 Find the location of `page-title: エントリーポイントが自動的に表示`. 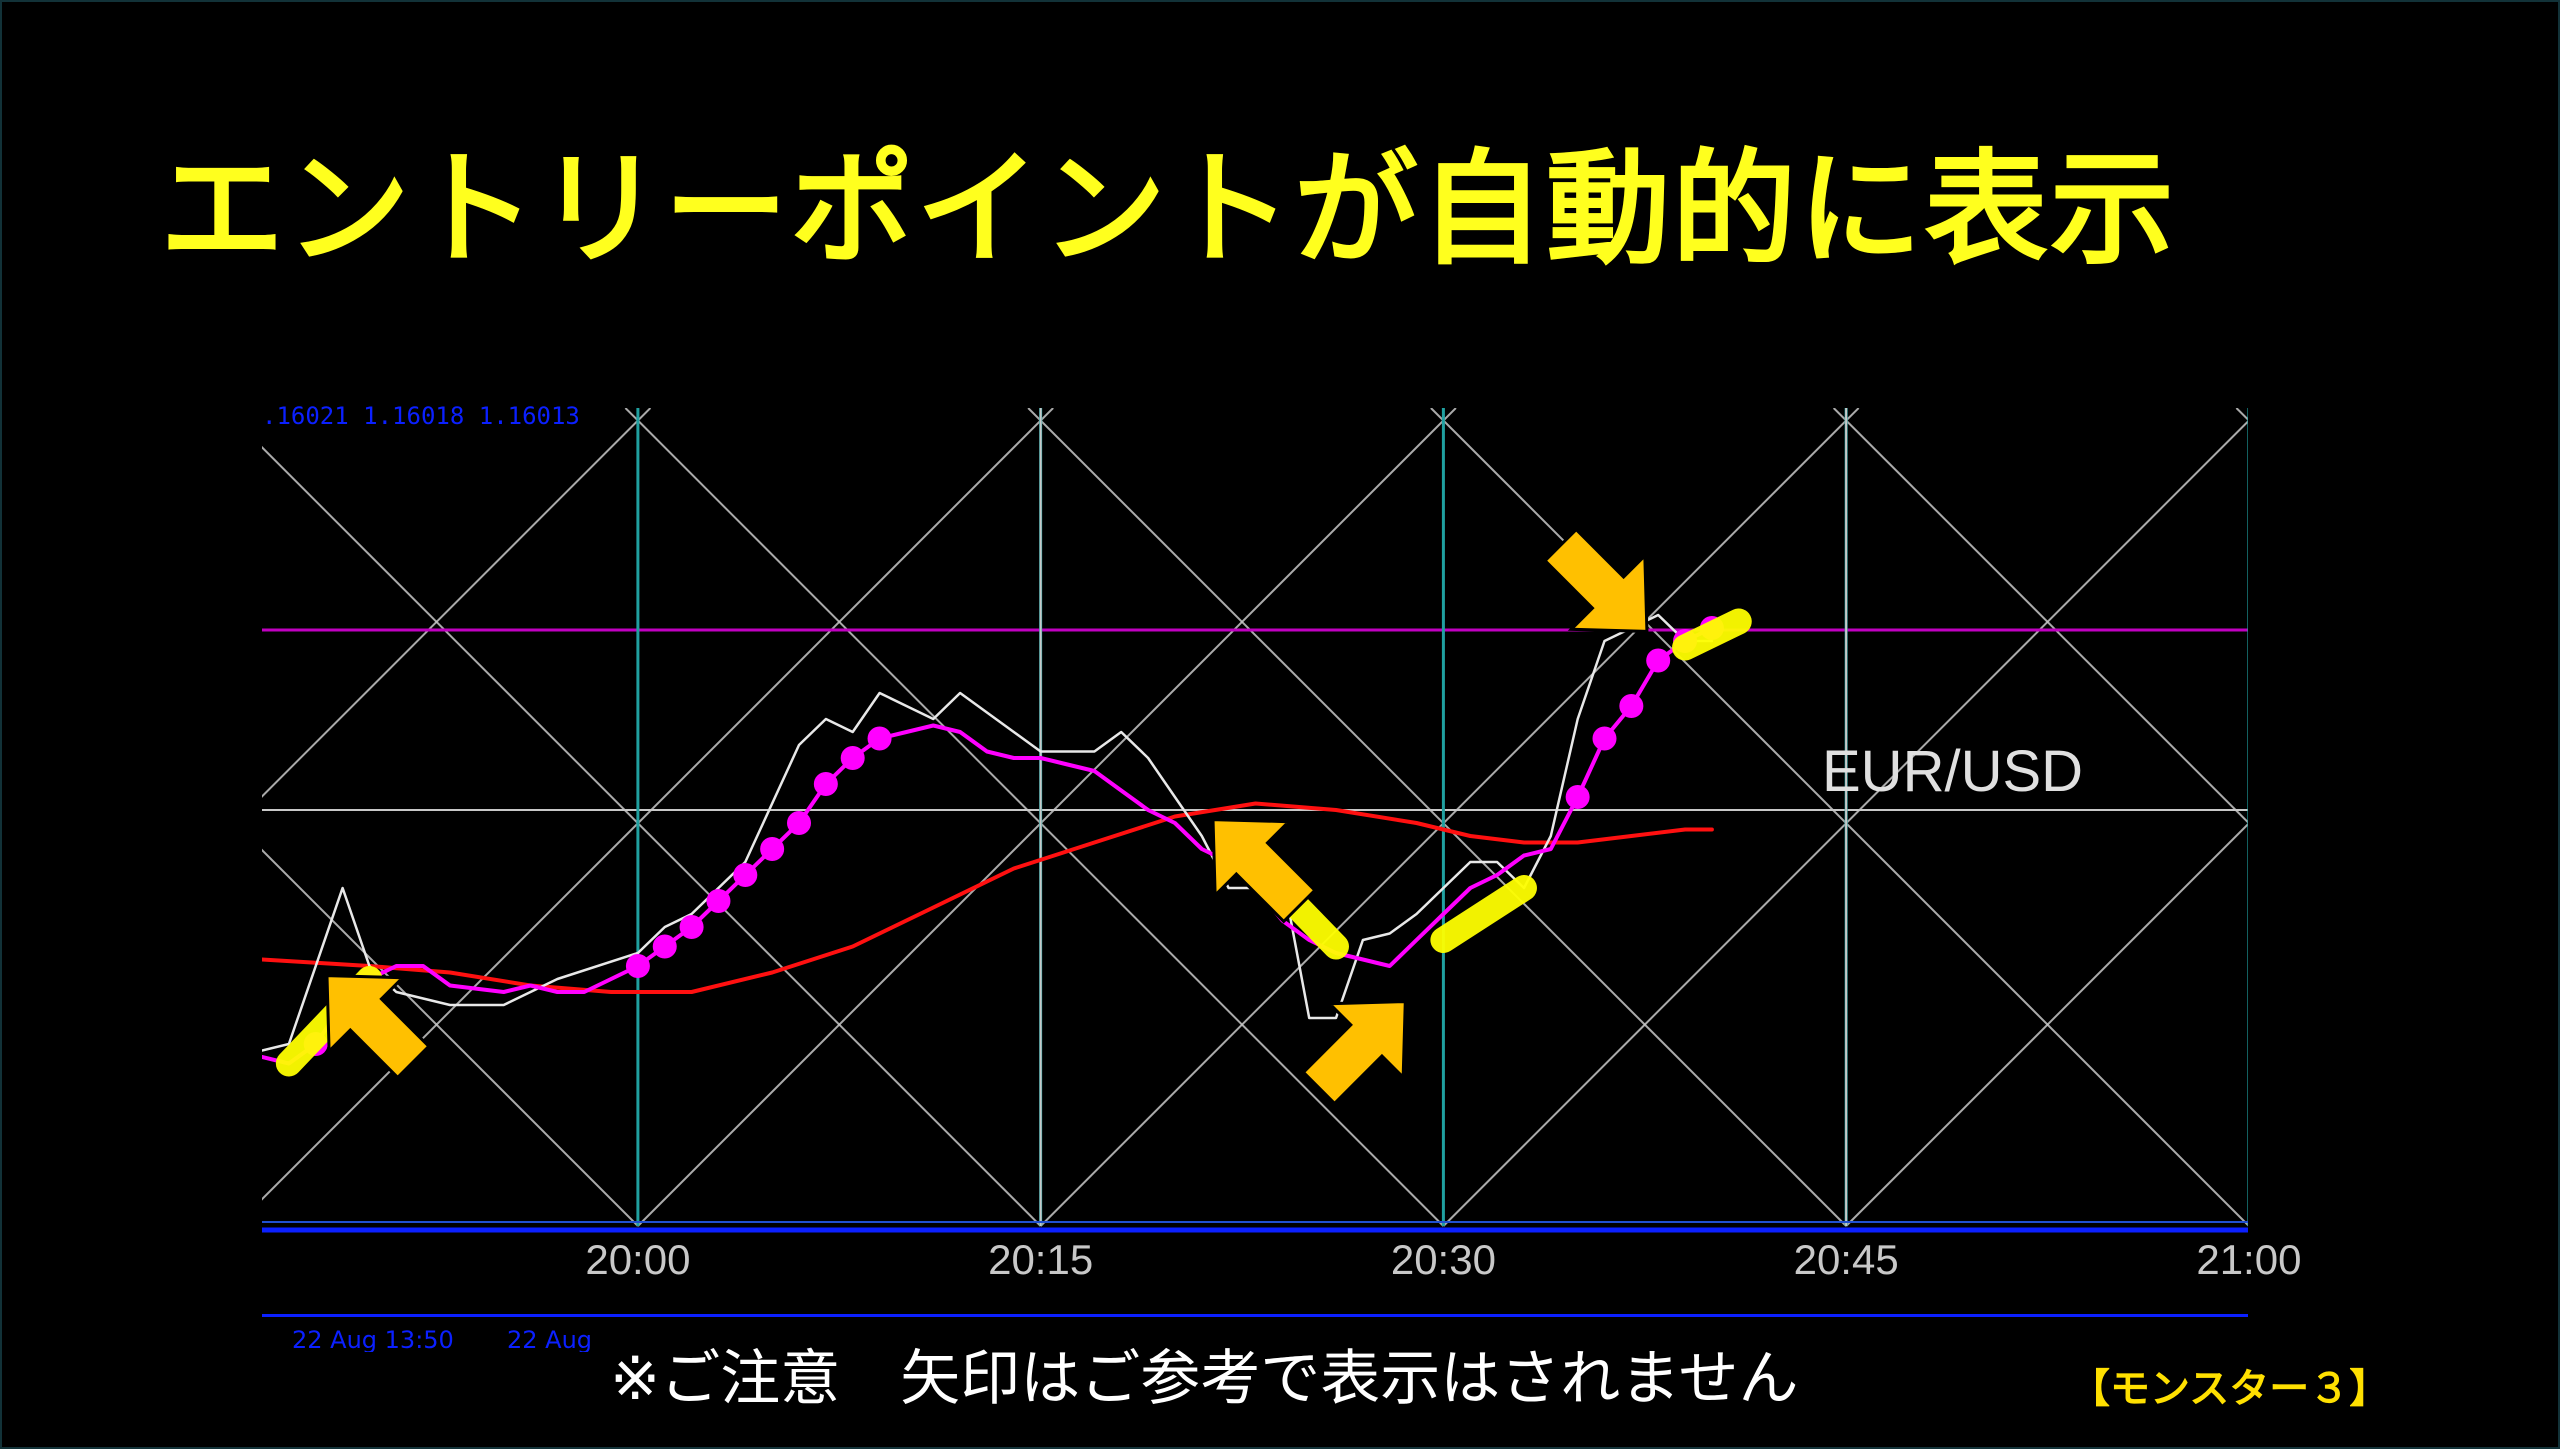

page-title: エントリーポイントが自動的に表示 is located at coordinates (1168, 210).